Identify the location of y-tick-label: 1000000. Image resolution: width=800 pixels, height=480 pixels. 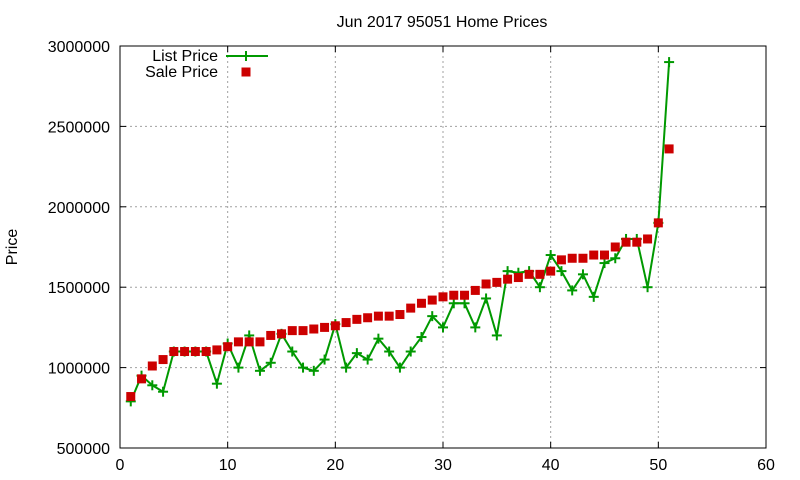
(79, 369).